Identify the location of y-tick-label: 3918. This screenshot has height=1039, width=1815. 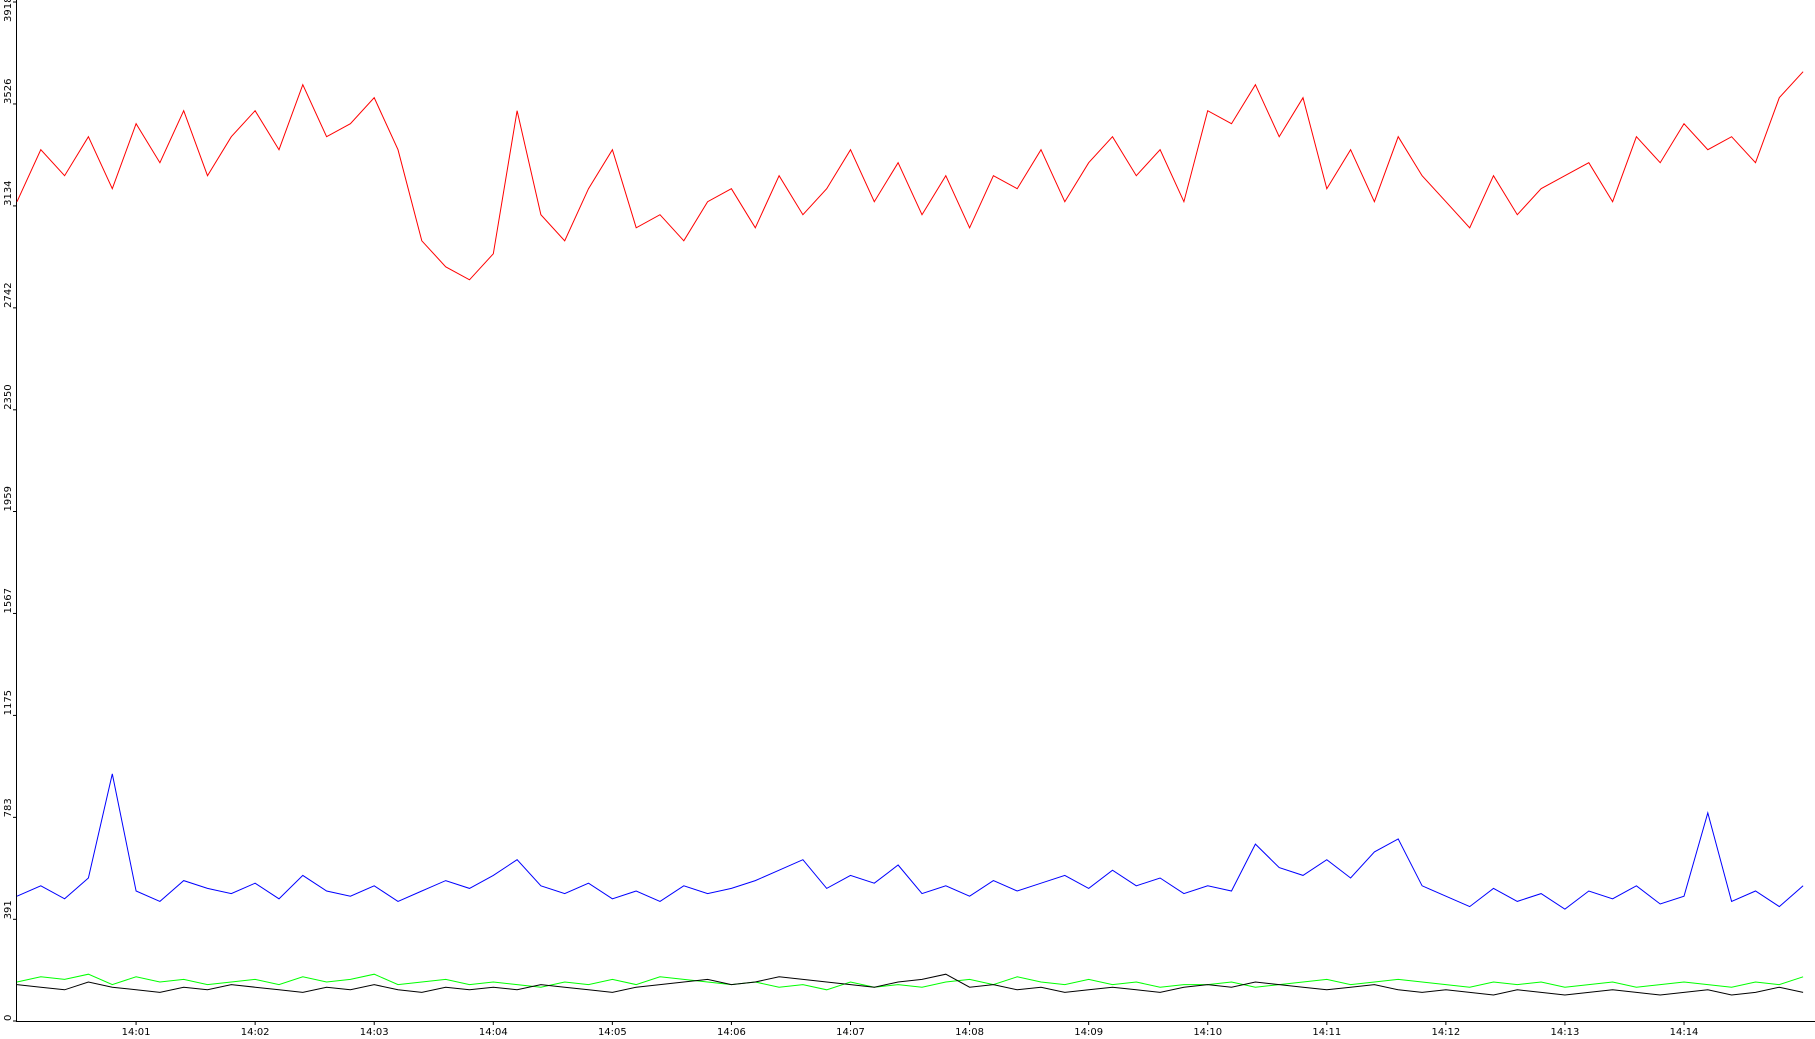
(8, 11).